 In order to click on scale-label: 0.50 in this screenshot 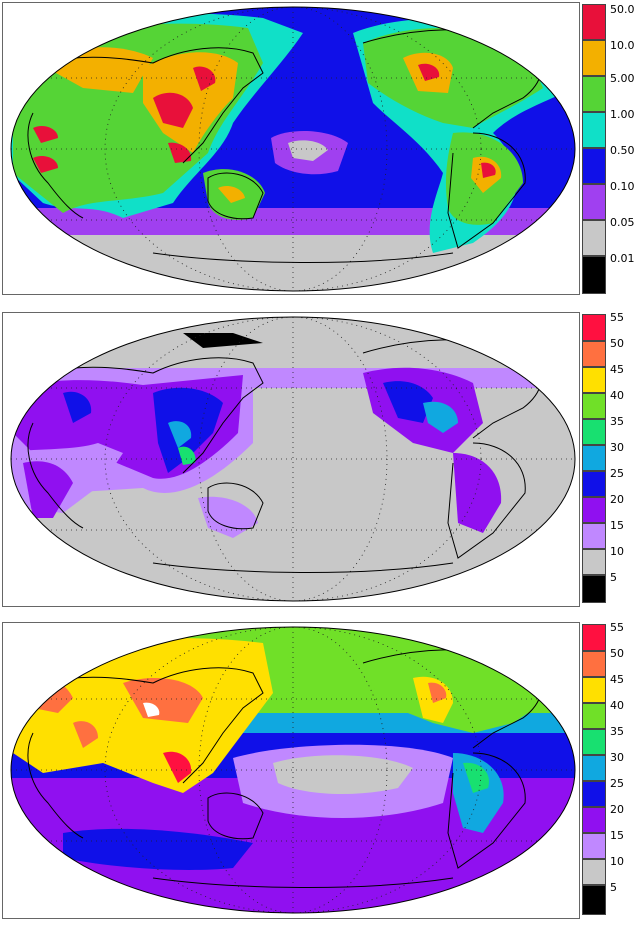, I will do `click(622, 150)`.